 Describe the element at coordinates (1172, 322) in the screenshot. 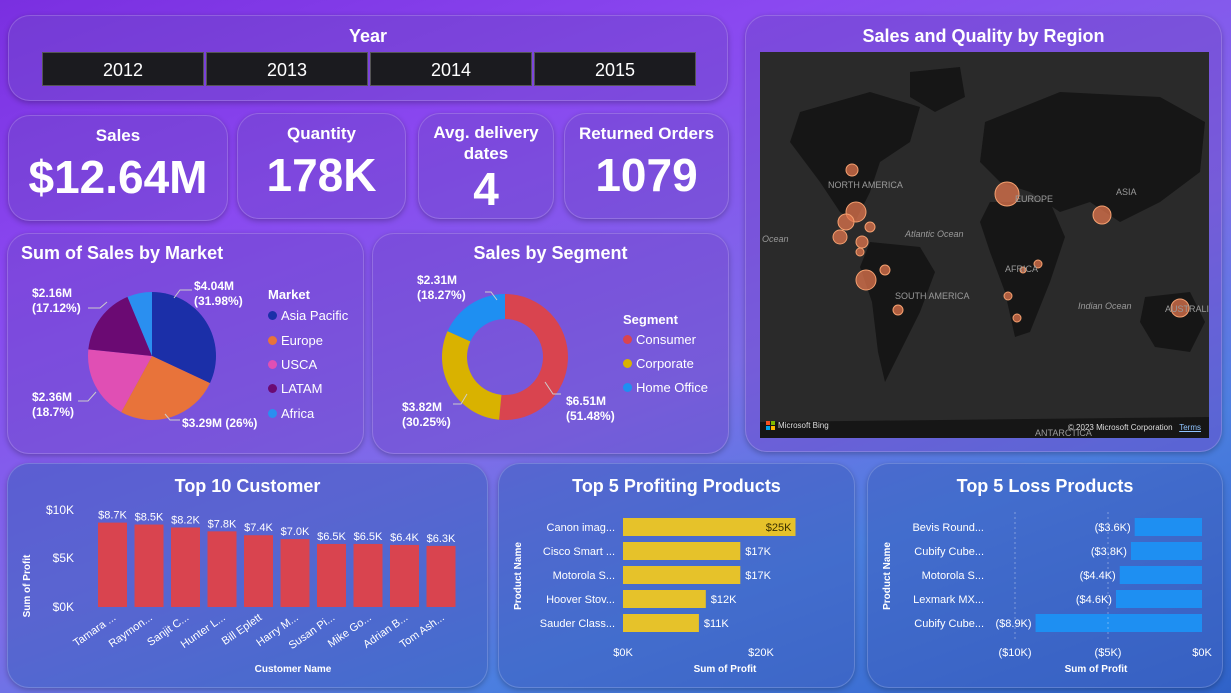

I see `landmass-australia` at that location.